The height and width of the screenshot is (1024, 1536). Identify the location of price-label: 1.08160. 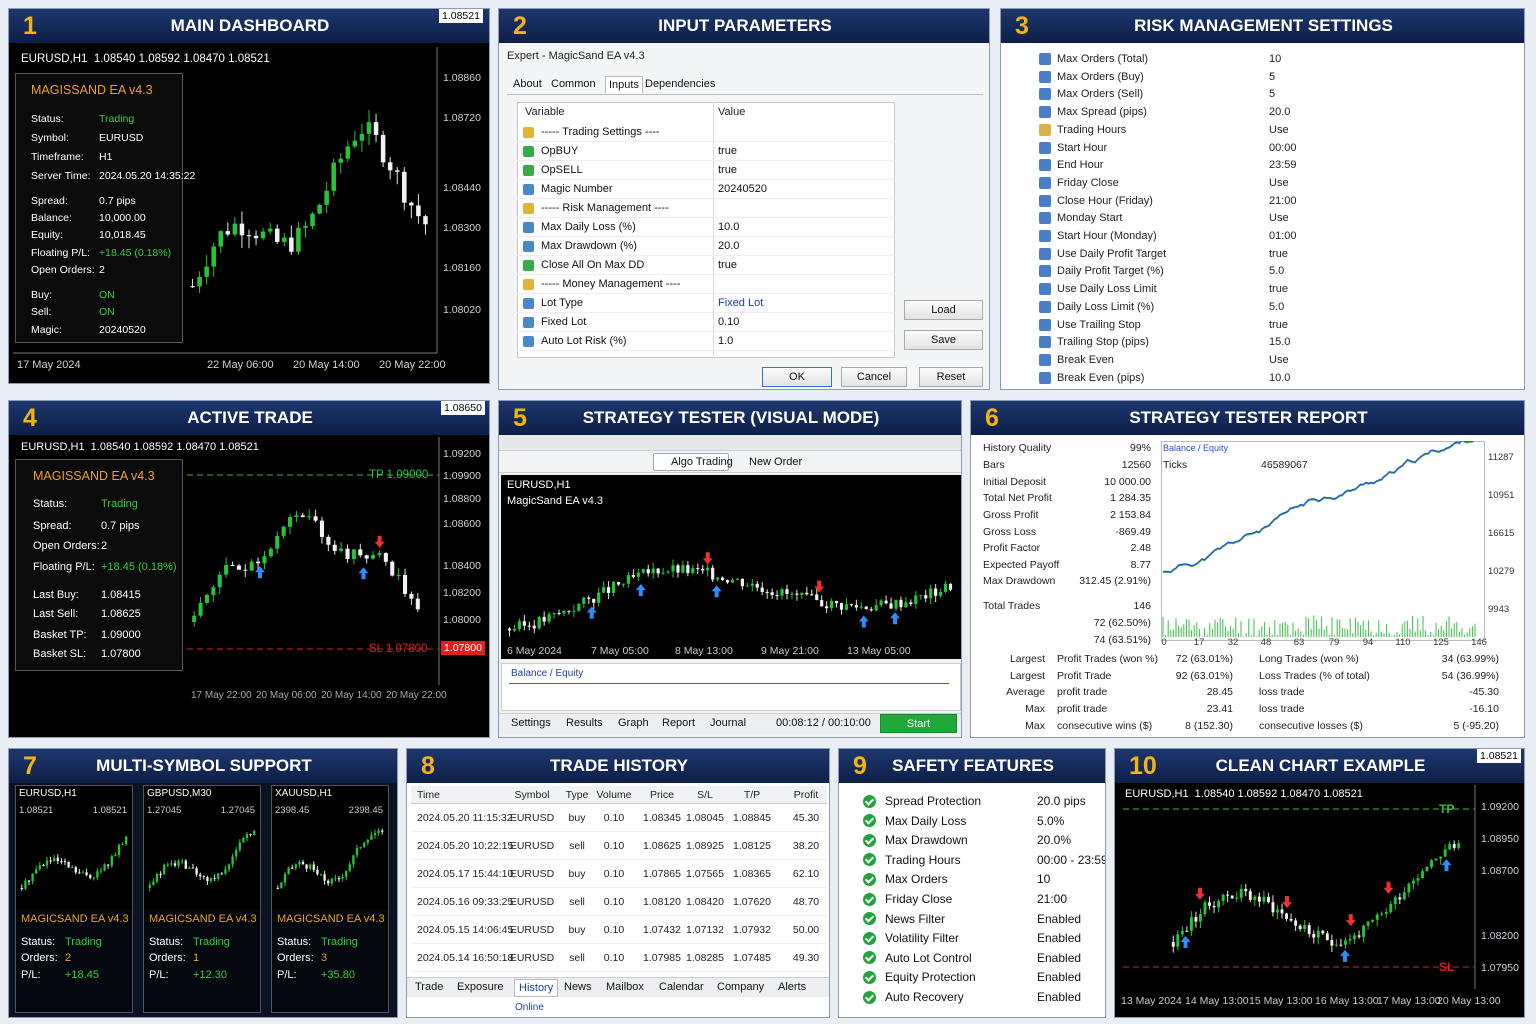
(462, 268).